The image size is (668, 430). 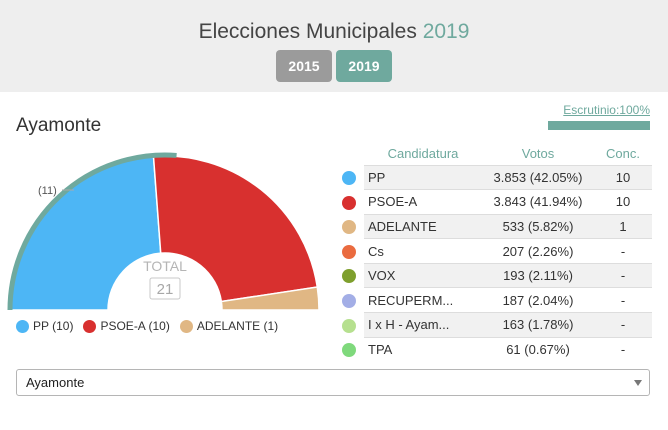 What do you see at coordinates (538, 349) in the screenshot?
I see `party-votes: 61 (0.67%)` at bounding box center [538, 349].